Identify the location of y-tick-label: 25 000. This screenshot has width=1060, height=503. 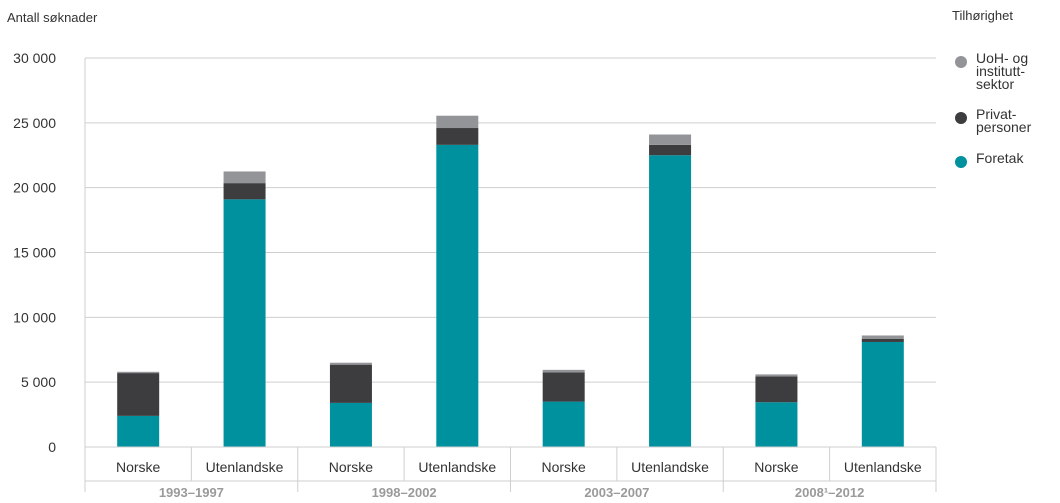
(34, 123).